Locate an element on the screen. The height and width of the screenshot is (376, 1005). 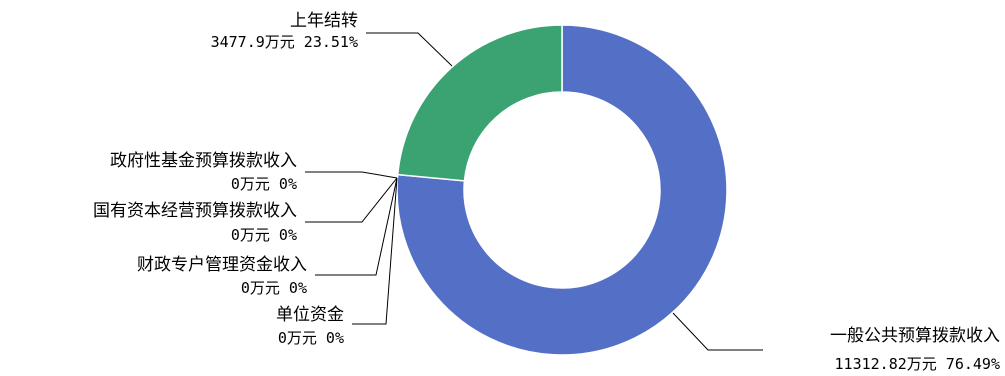
slice-name-label-5: 上年结转 is located at coordinates (324, 21).